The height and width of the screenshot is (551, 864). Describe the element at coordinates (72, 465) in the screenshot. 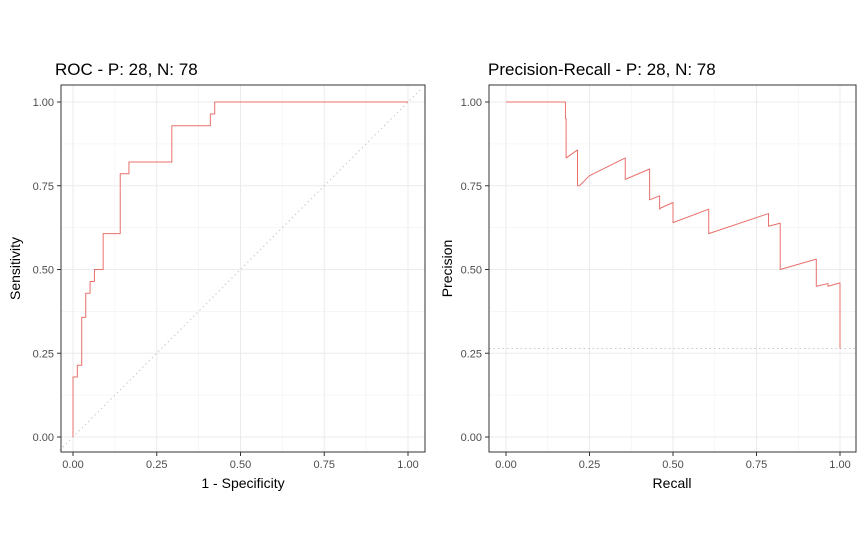

I see `roc-x-tick-label: 0.00` at that location.